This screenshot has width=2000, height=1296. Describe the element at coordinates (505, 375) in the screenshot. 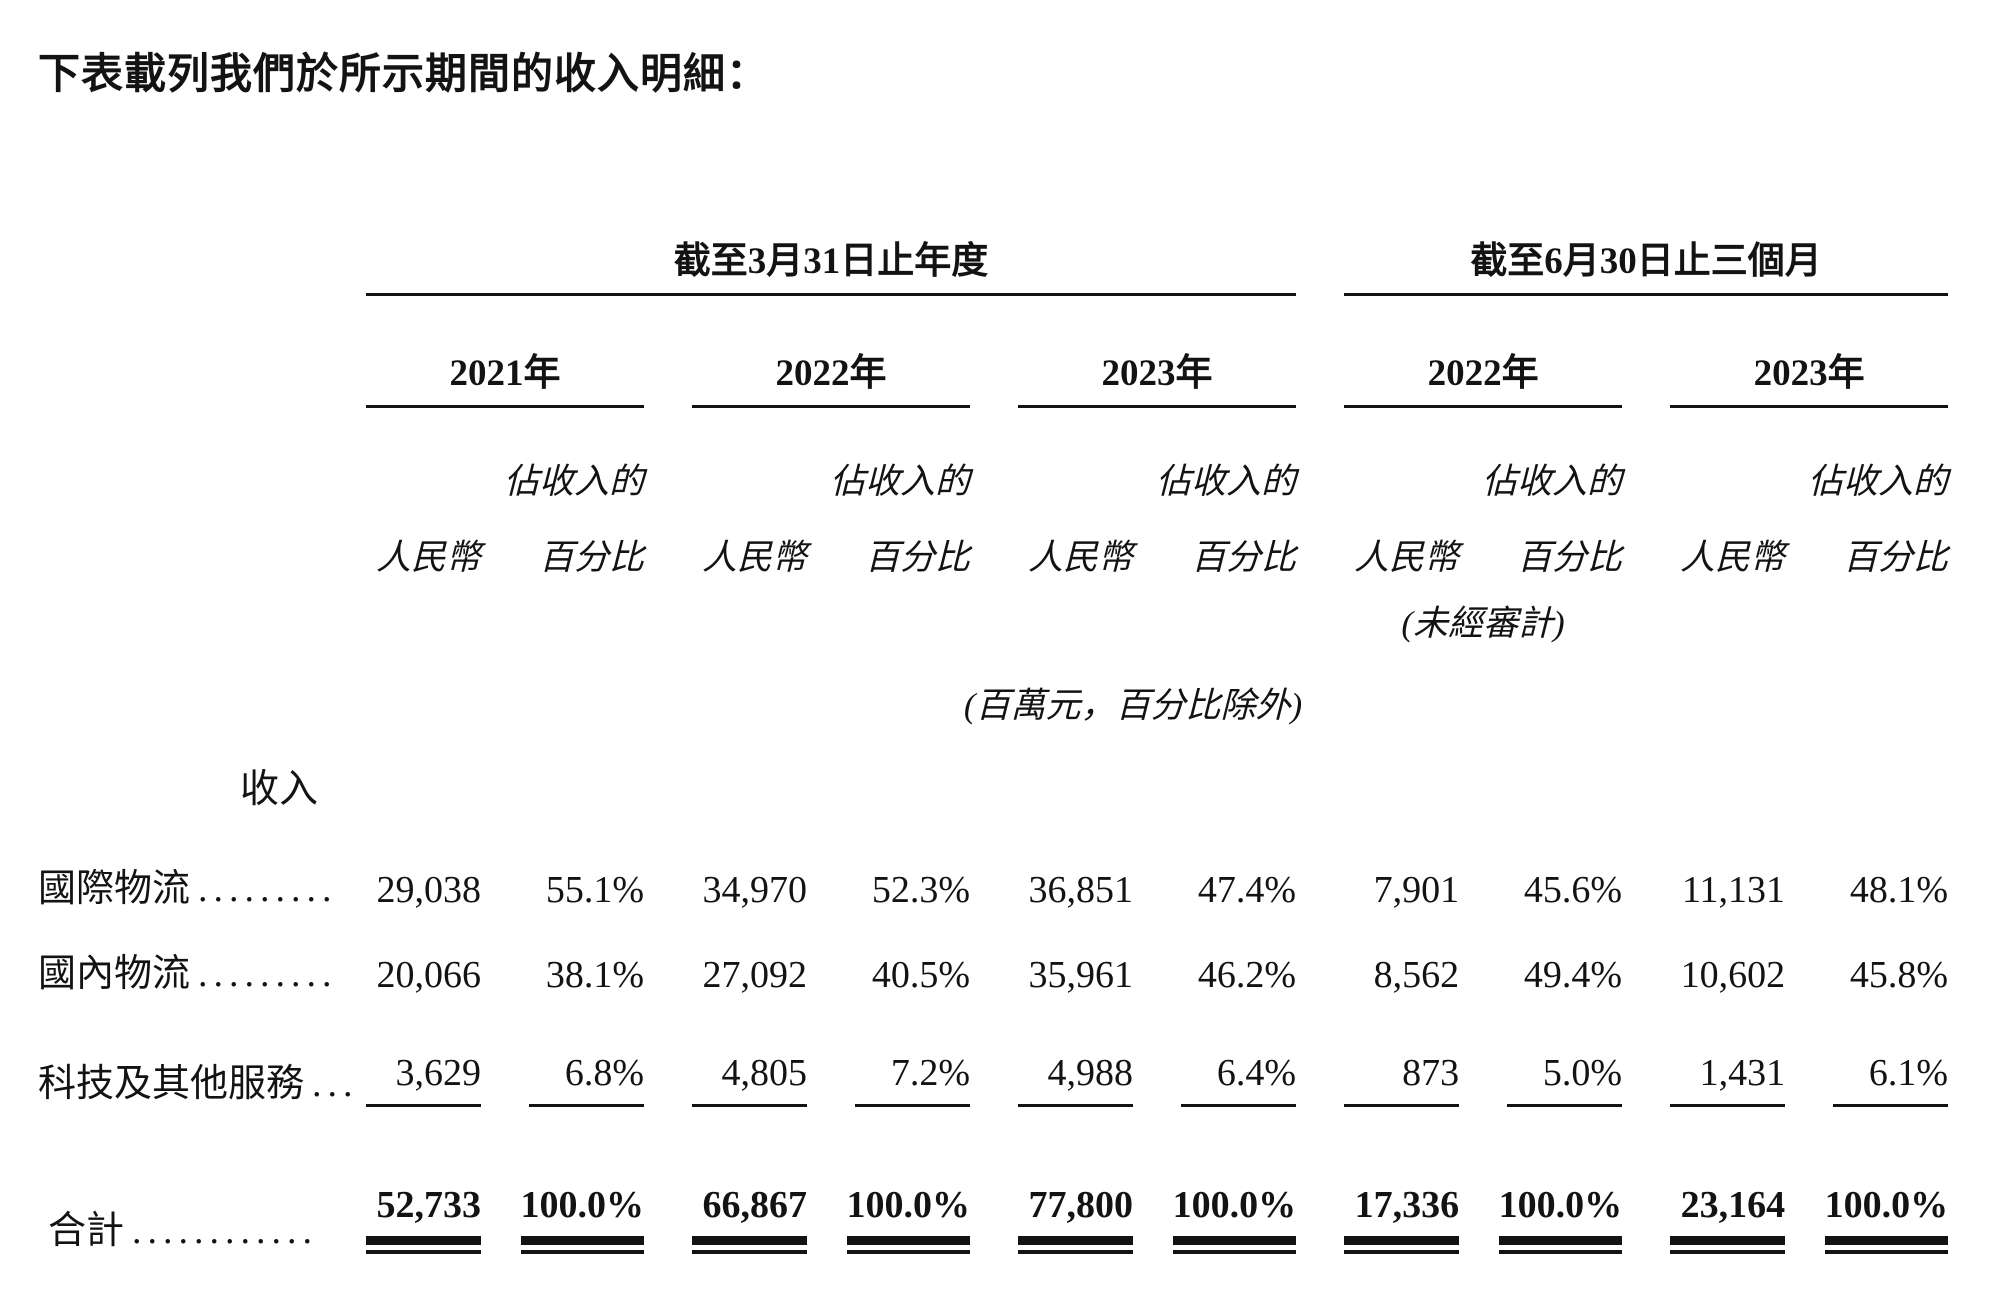

I see `year-label: 2021年` at that location.